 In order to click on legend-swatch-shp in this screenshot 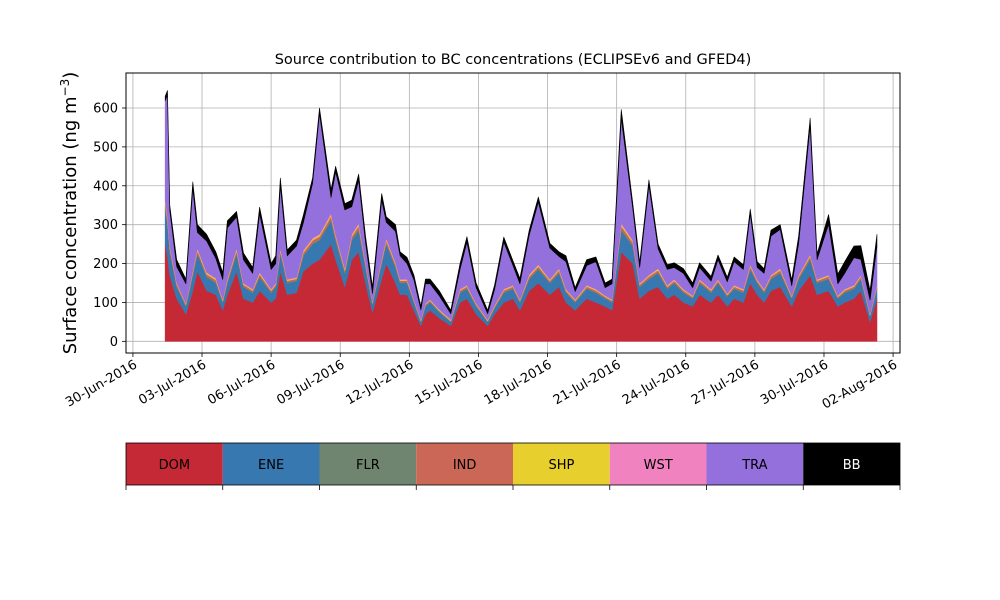, I will do `click(561, 464)`.